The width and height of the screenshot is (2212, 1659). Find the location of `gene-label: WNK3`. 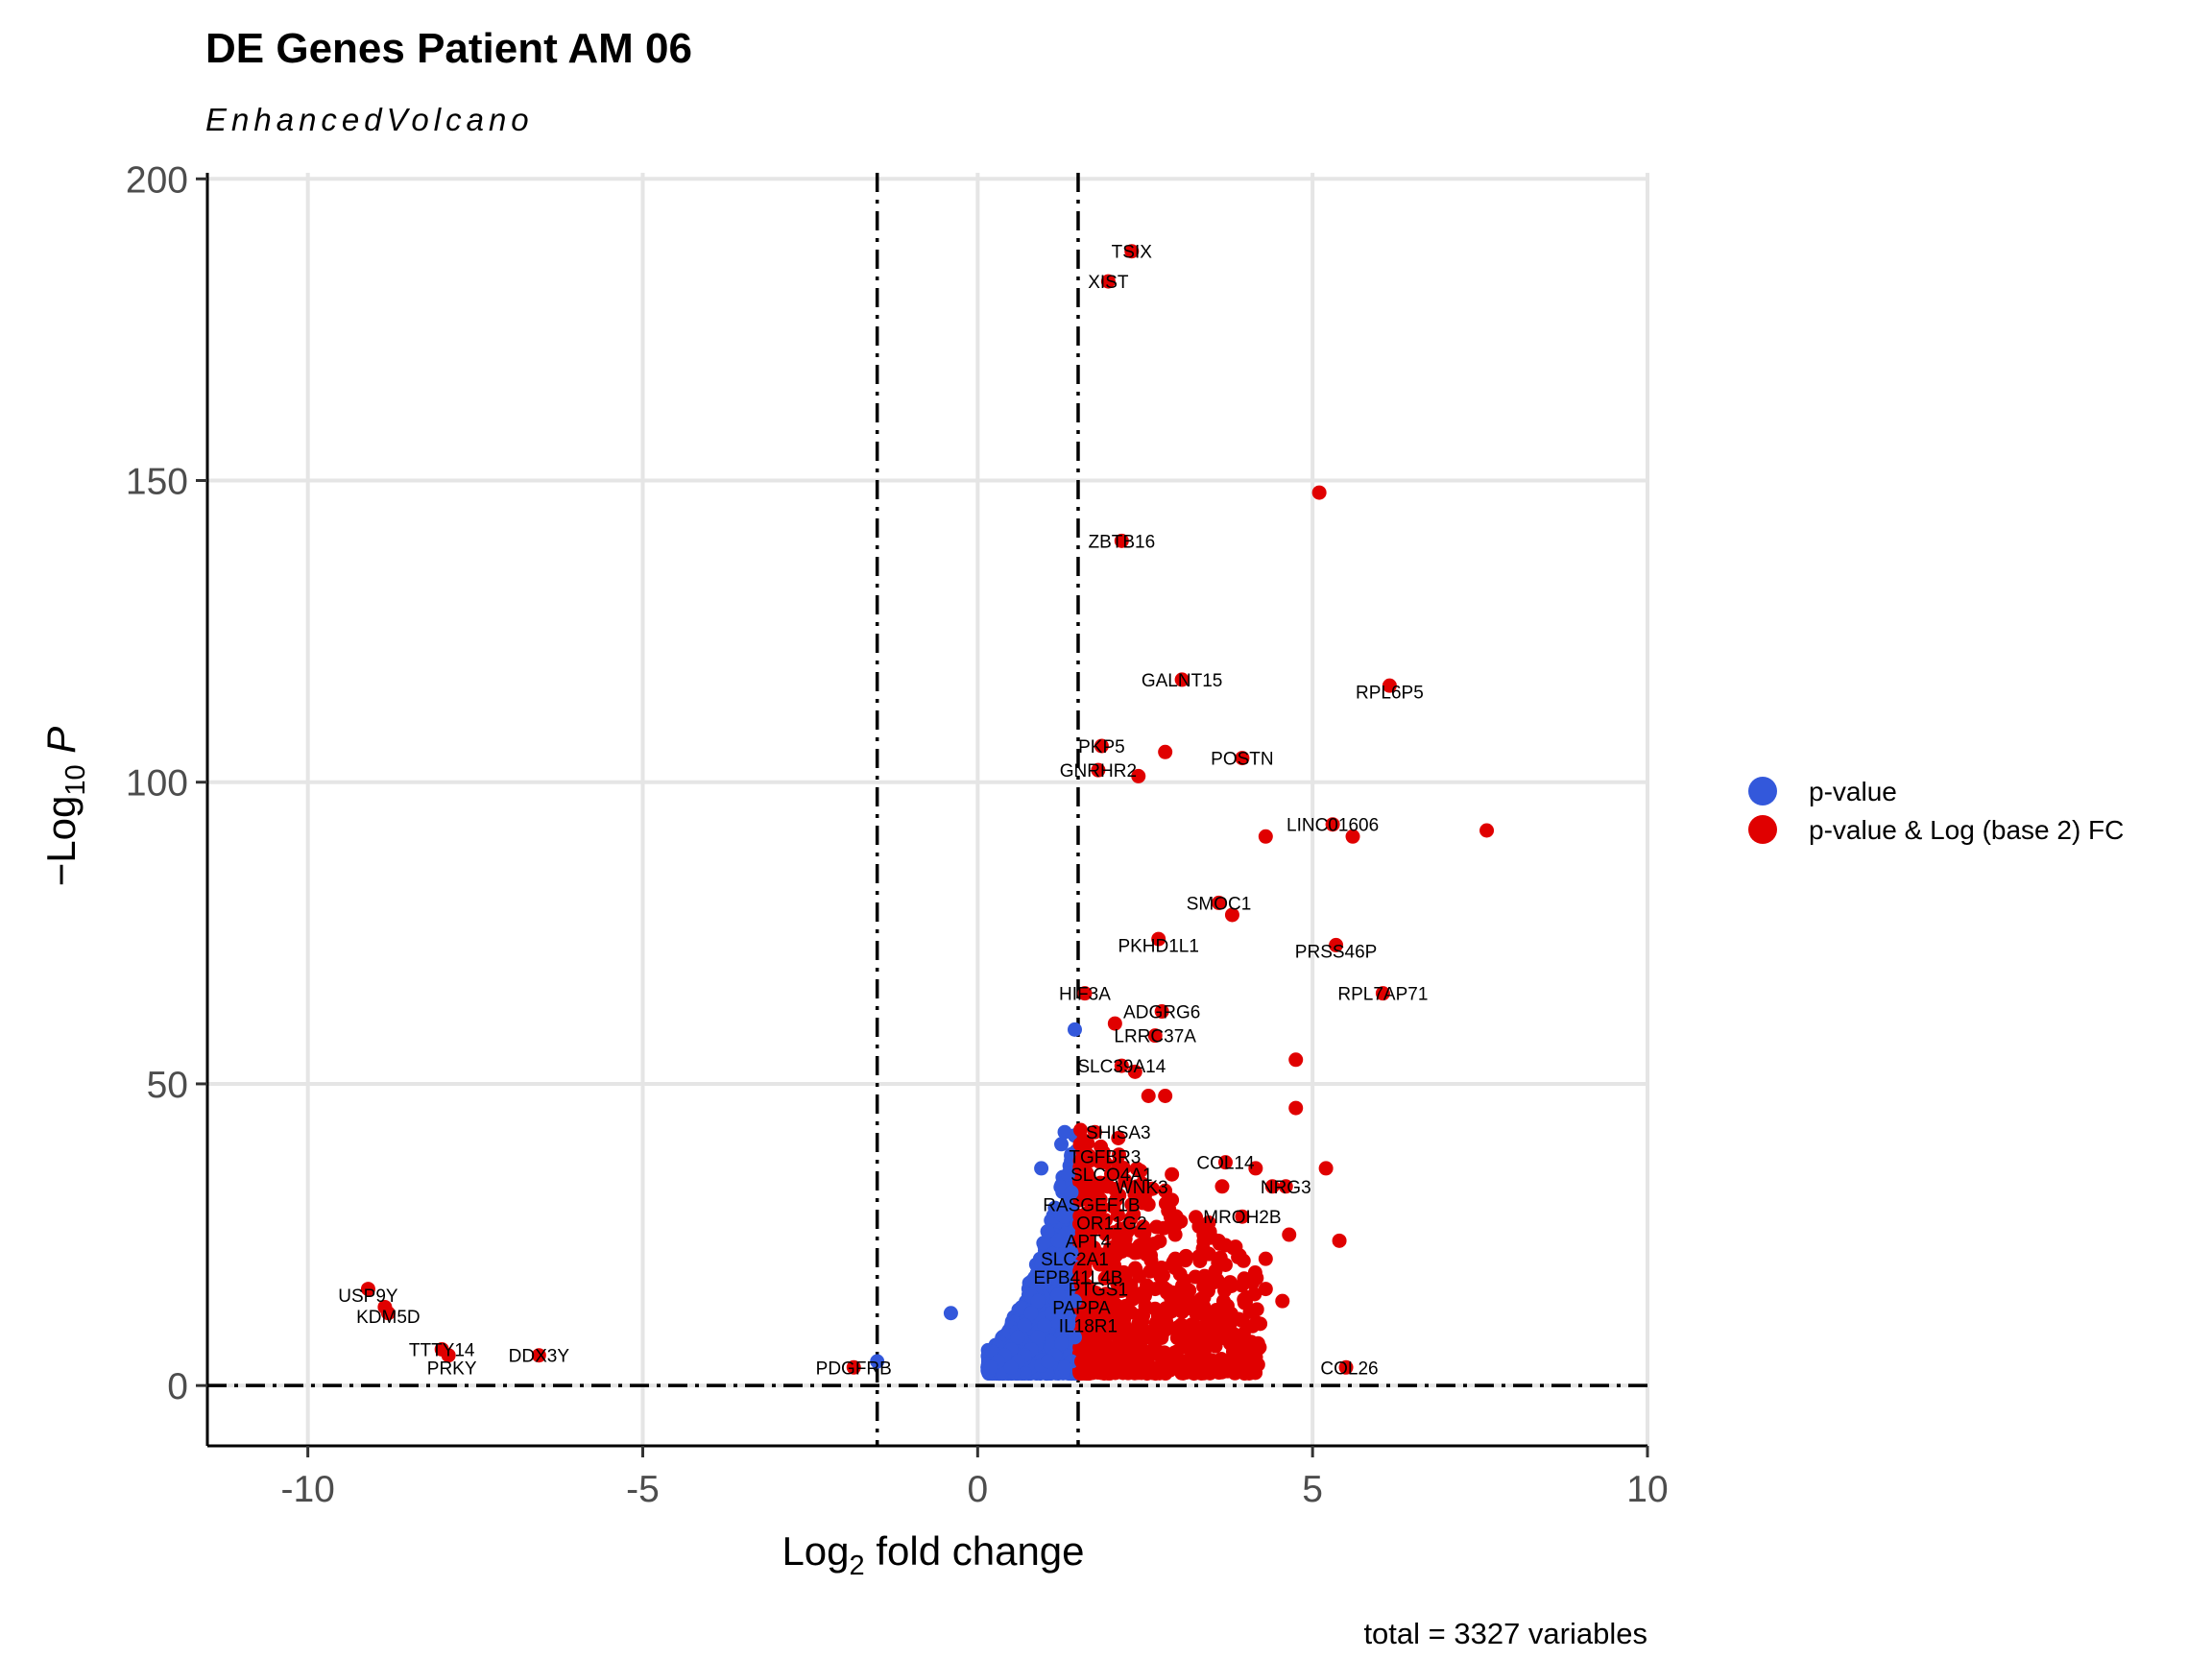

gene-label: WNK3 is located at coordinates (1142, 1188).